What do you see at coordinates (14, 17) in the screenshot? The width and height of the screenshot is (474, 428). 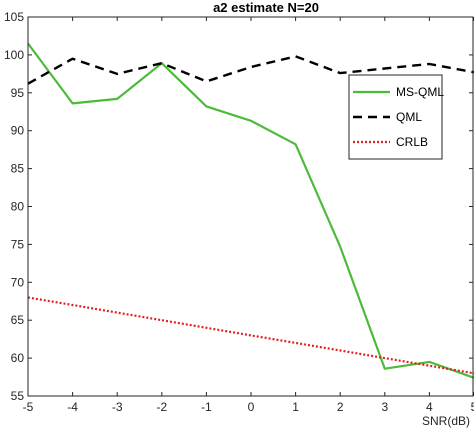 I see `y-tick-label: 105` at bounding box center [14, 17].